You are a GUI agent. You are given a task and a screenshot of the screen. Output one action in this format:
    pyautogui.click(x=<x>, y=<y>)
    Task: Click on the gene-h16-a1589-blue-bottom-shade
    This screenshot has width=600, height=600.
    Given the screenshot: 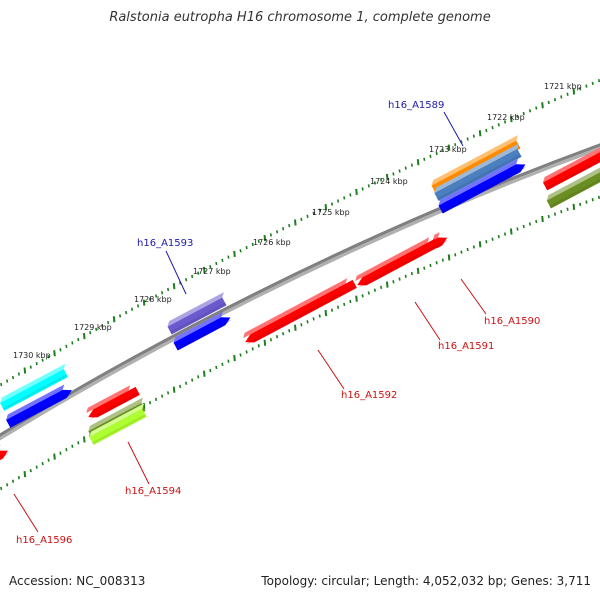 What is the action you would take?
    pyautogui.click(x=484, y=189)
    